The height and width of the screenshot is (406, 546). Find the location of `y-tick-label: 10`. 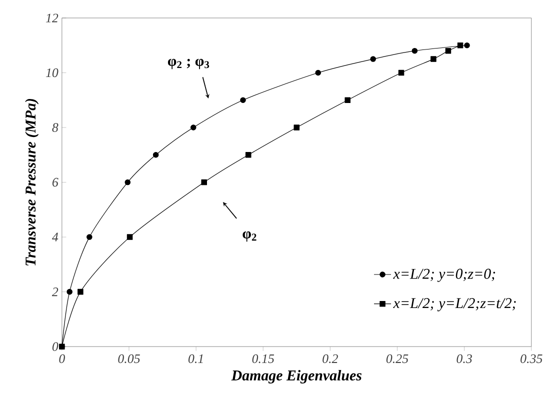

y-tick-label: 10 is located at coordinates (52, 73).